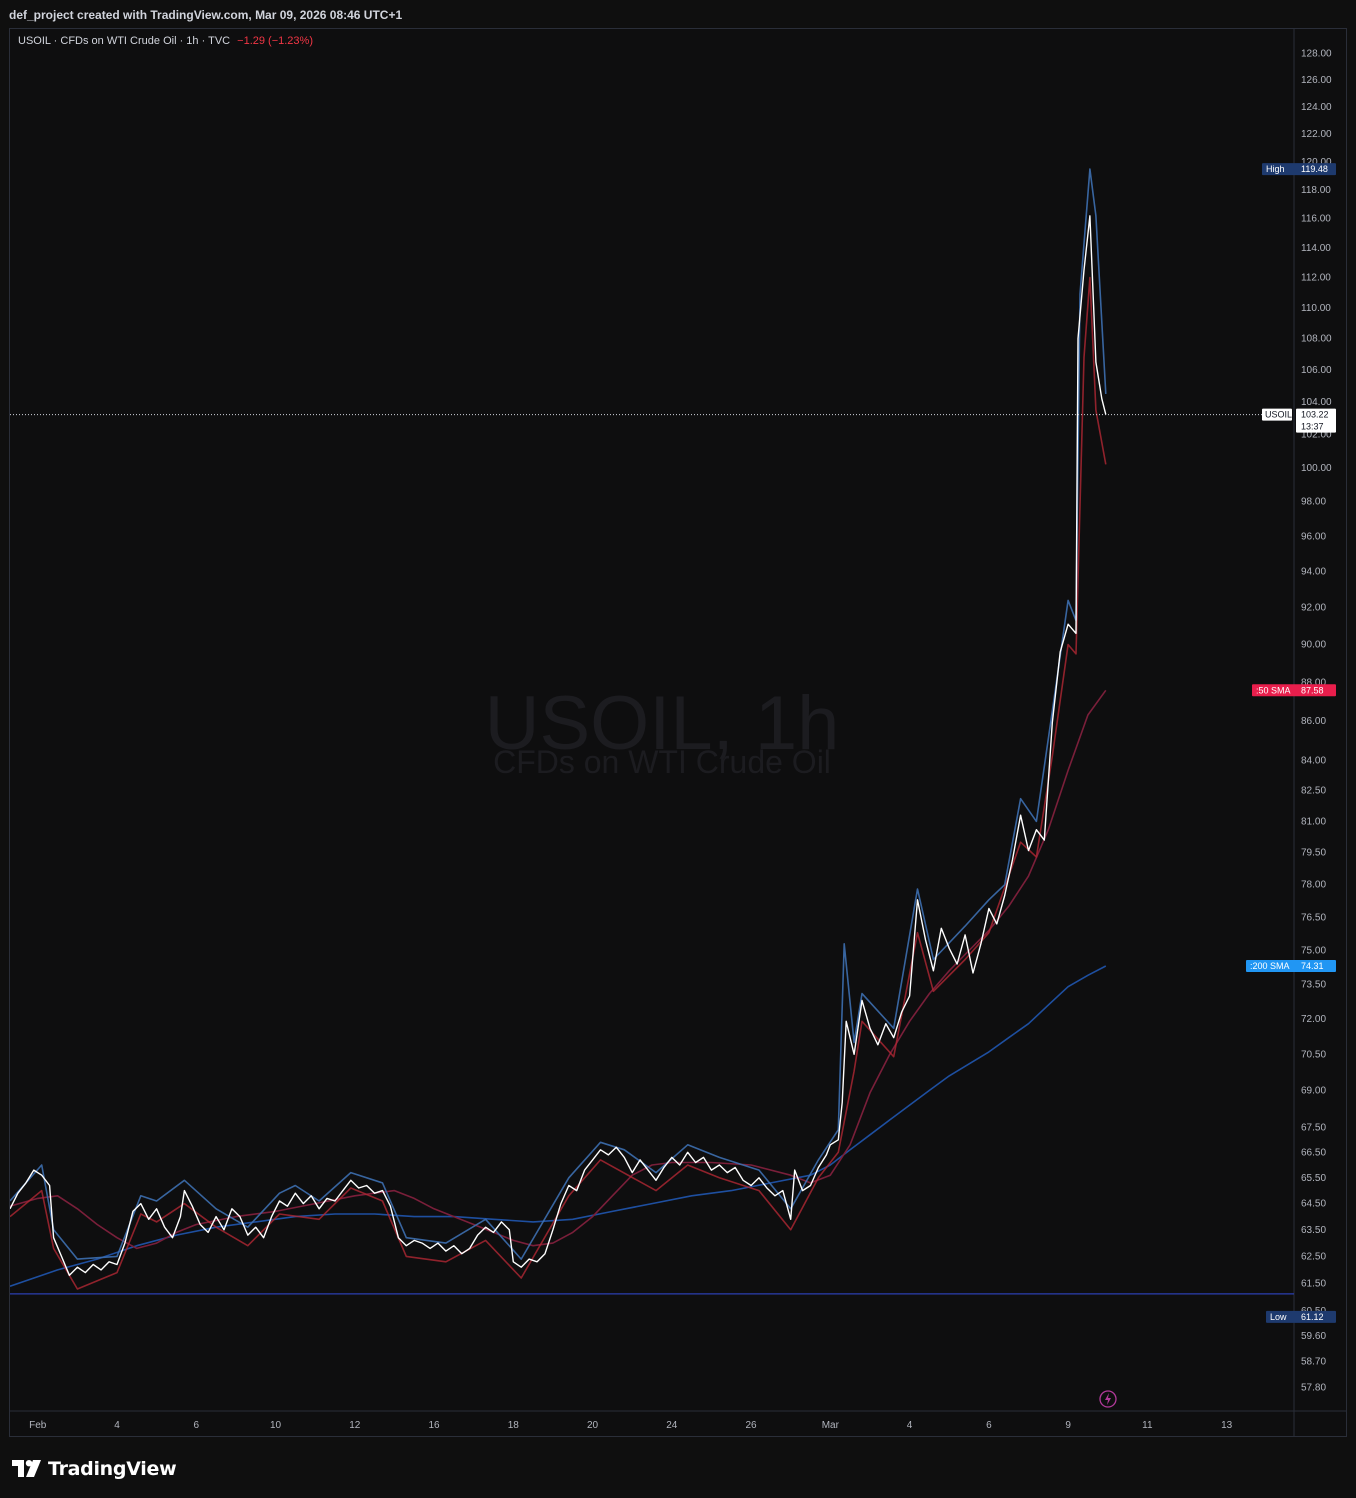  Describe the element at coordinates (1313, 572) in the screenshot. I see `y-tick-label: 94.00` at that location.